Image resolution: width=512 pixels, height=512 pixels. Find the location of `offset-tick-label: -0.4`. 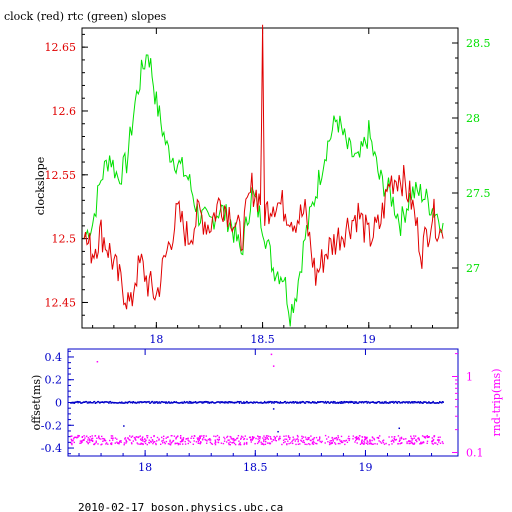

offset-tick-label: -0.4 is located at coordinates (51, 448).